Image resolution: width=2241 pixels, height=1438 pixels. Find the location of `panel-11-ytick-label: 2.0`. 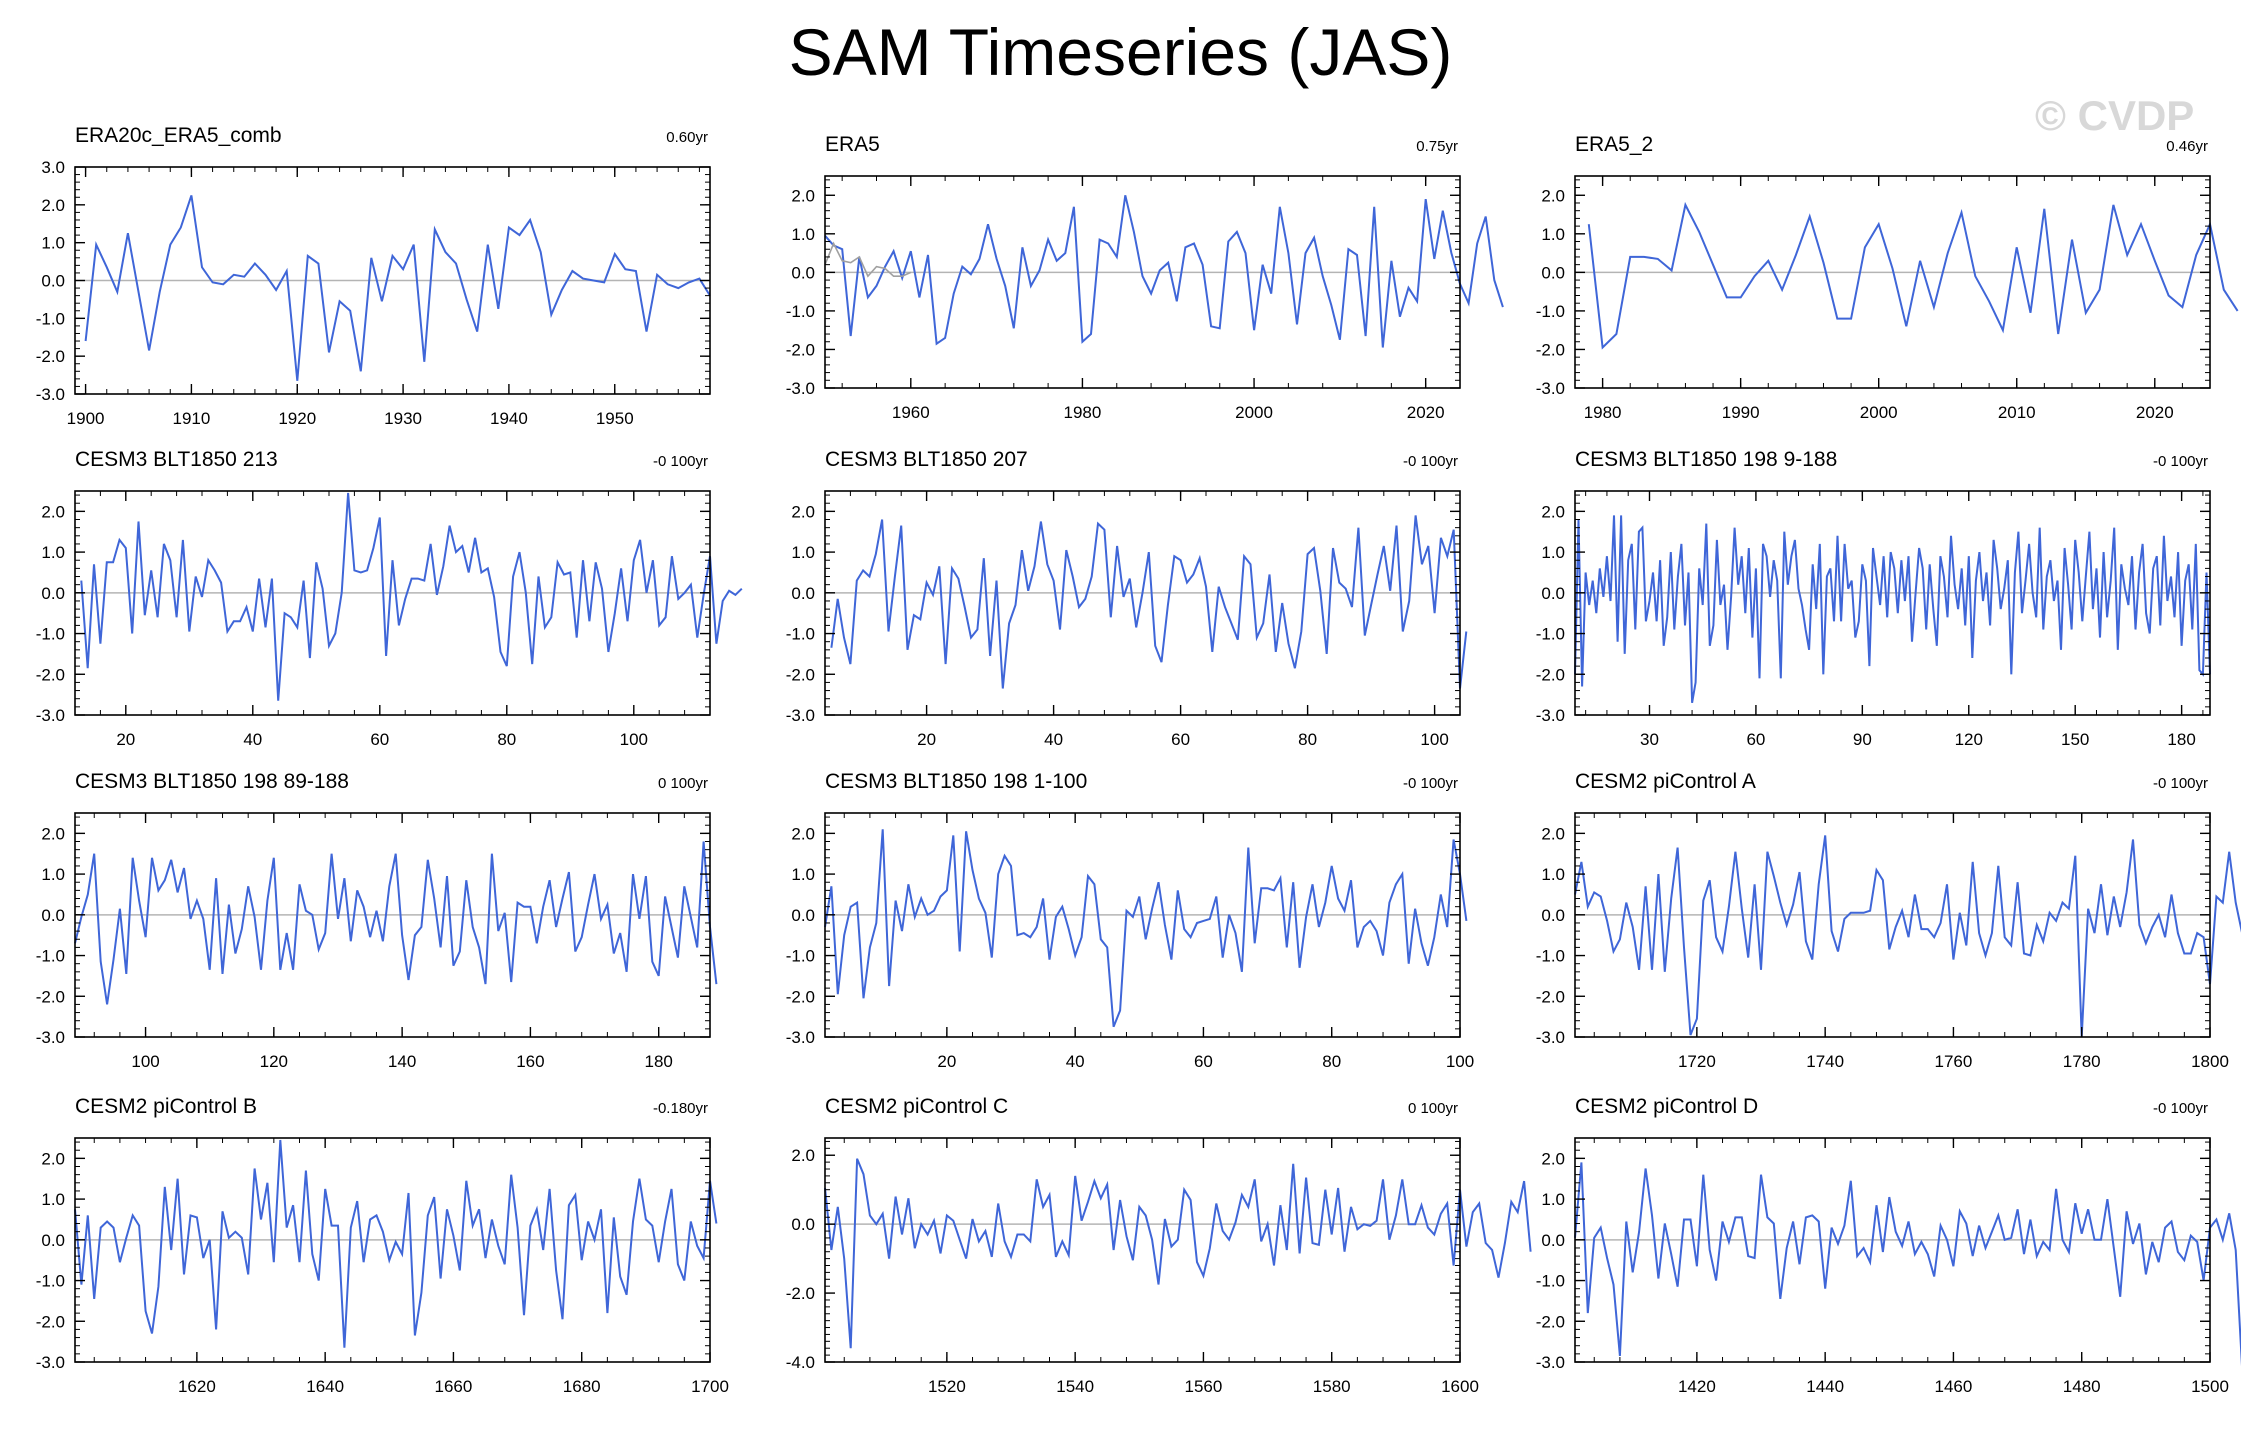

panel-11-ytick-label: 2.0 is located at coordinates (1553, 1158).